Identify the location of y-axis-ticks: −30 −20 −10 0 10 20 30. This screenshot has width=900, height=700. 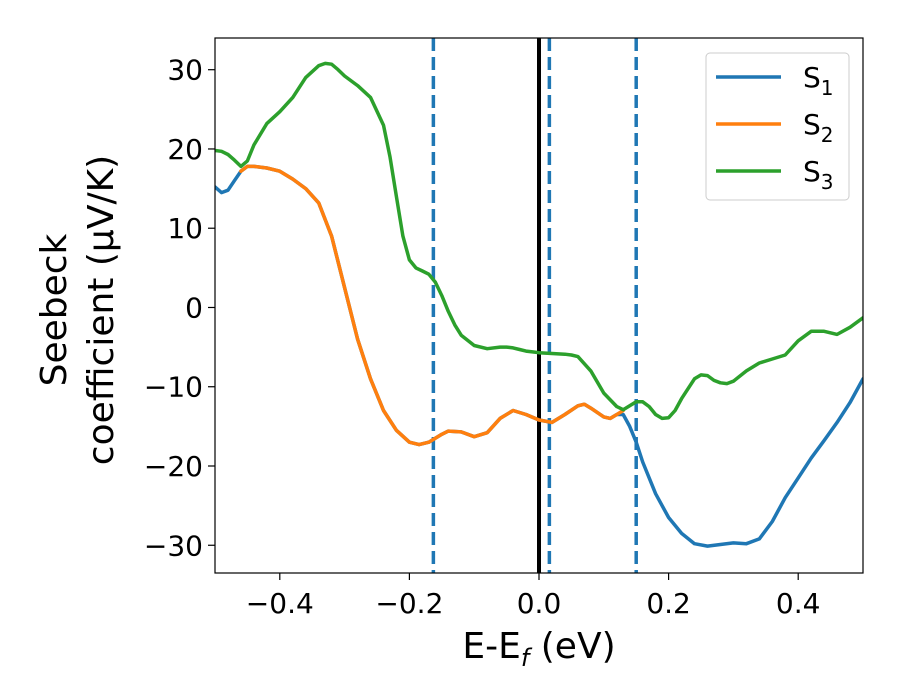
(179, 308).